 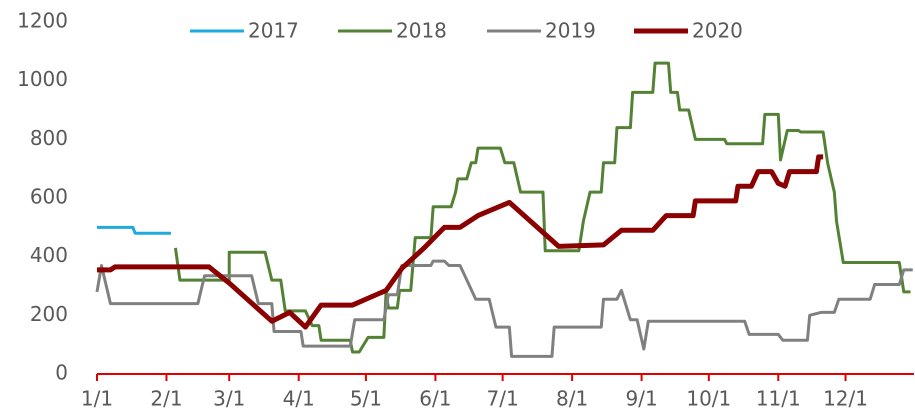 I want to click on x-tick-label: 3/1, so click(x=229, y=399).